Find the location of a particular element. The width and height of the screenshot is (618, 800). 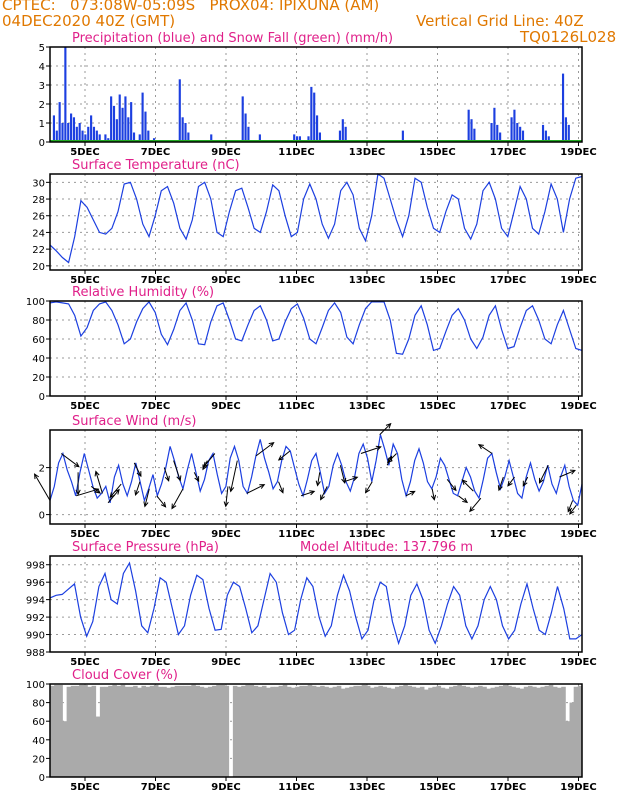

y-tick-label: 40 is located at coordinates (38, 359).